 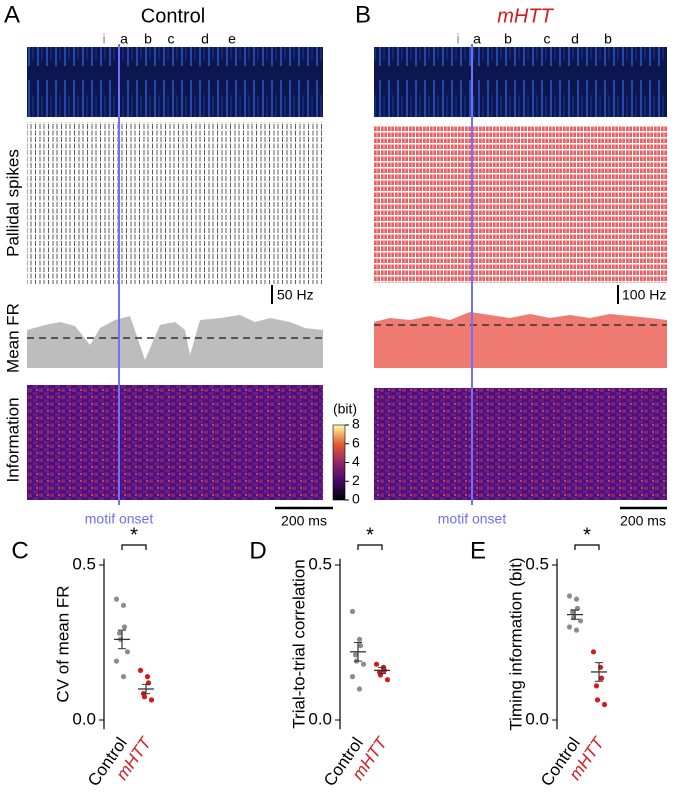 What do you see at coordinates (356, 461) in the screenshot?
I see `colorbar-tick-label: 4` at bounding box center [356, 461].